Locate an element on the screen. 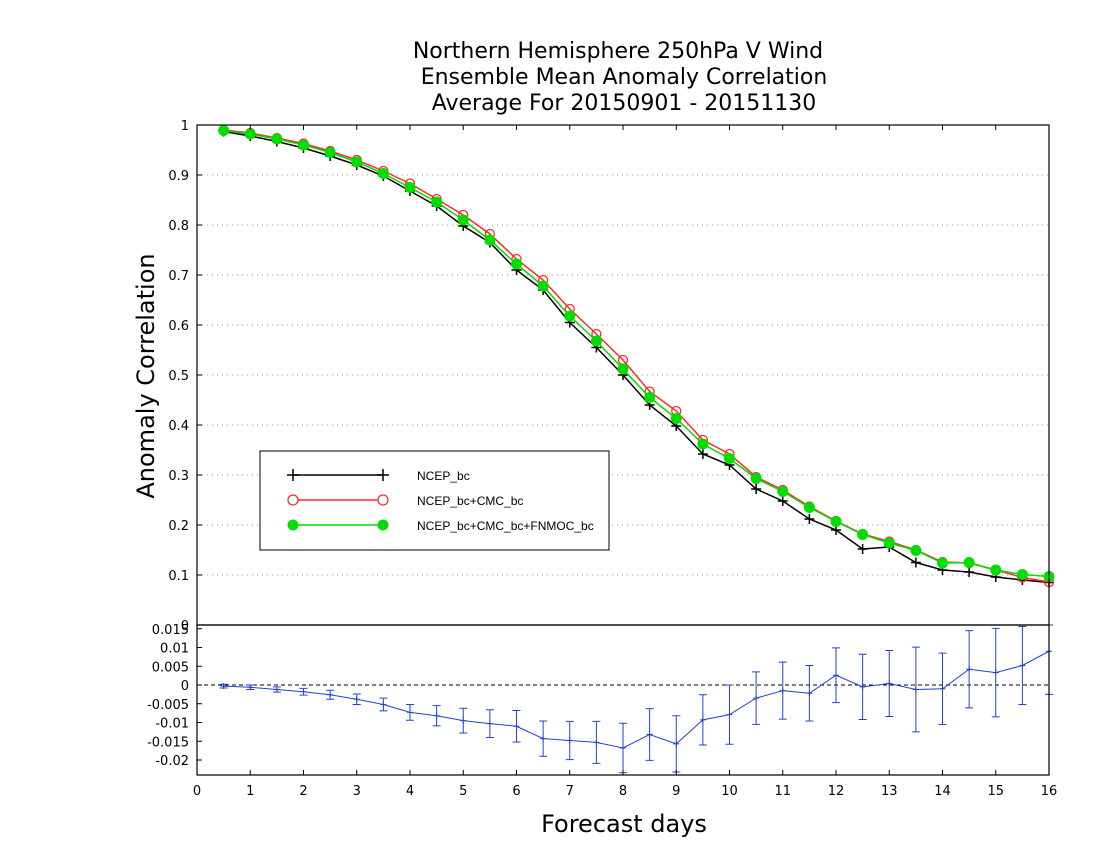  main-y-tick-label: 1 is located at coordinates (185, 126).